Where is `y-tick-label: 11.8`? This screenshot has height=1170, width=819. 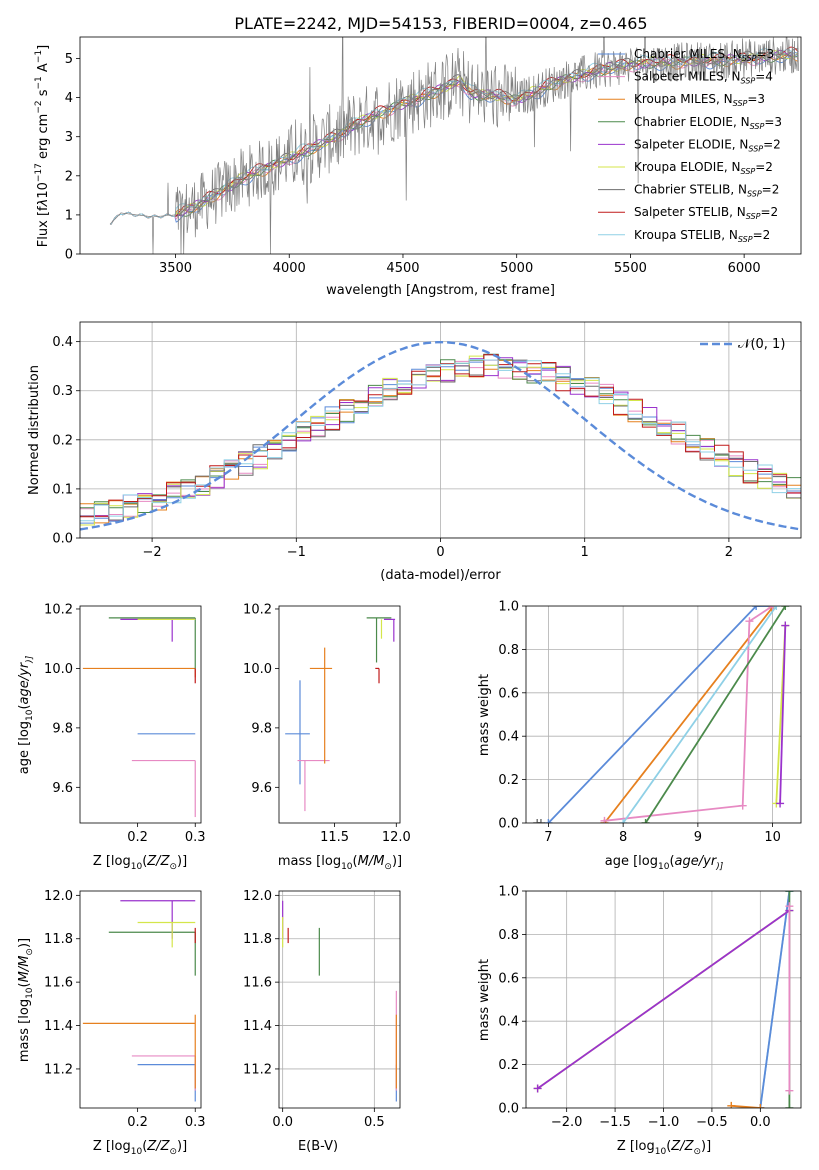 y-tick-label: 11.8 is located at coordinates (257, 939).